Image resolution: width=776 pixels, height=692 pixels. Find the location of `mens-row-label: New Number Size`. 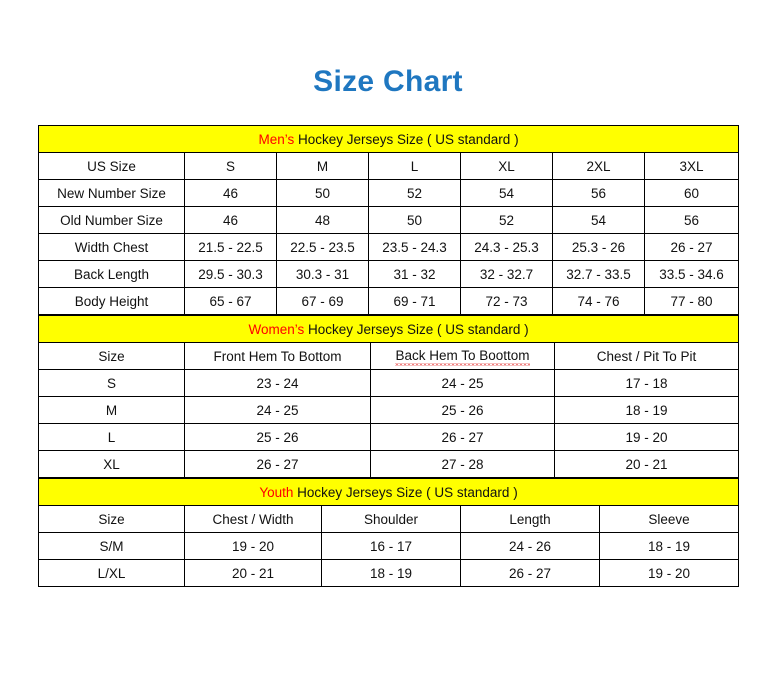

mens-row-label: New Number Size is located at coordinates (111, 193).